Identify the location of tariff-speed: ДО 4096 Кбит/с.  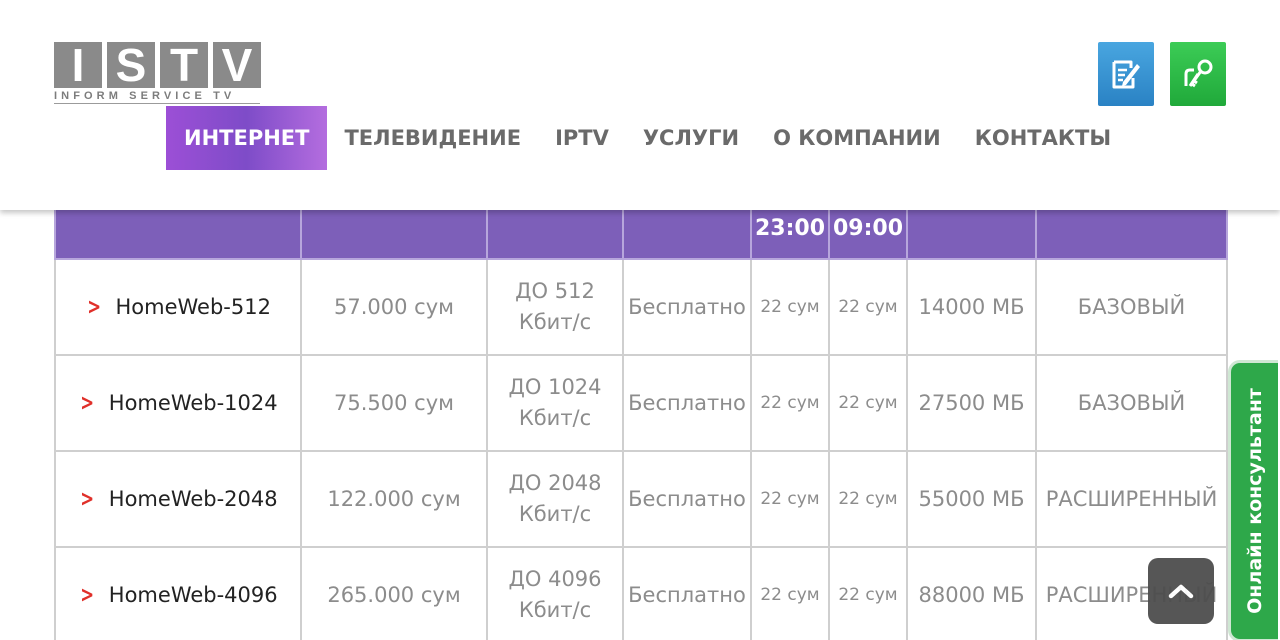
(555, 593).